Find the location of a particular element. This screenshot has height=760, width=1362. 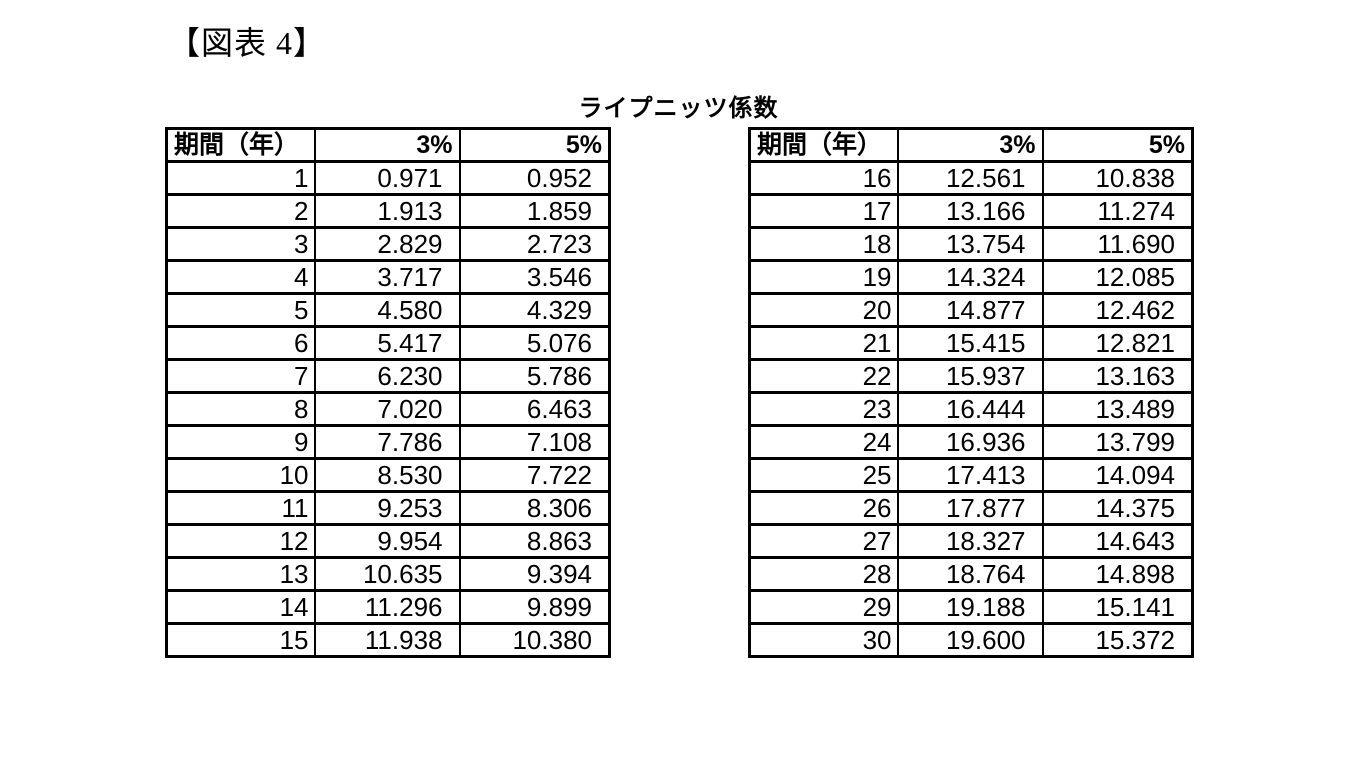

coefficient-cell: 18.764 is located at coordinates (970, 574).